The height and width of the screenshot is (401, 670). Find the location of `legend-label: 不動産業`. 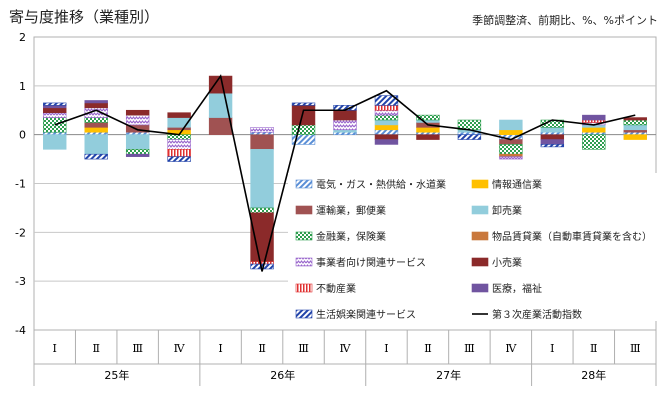

legend-label: 不動産業 is located at coordinates (336, 288).